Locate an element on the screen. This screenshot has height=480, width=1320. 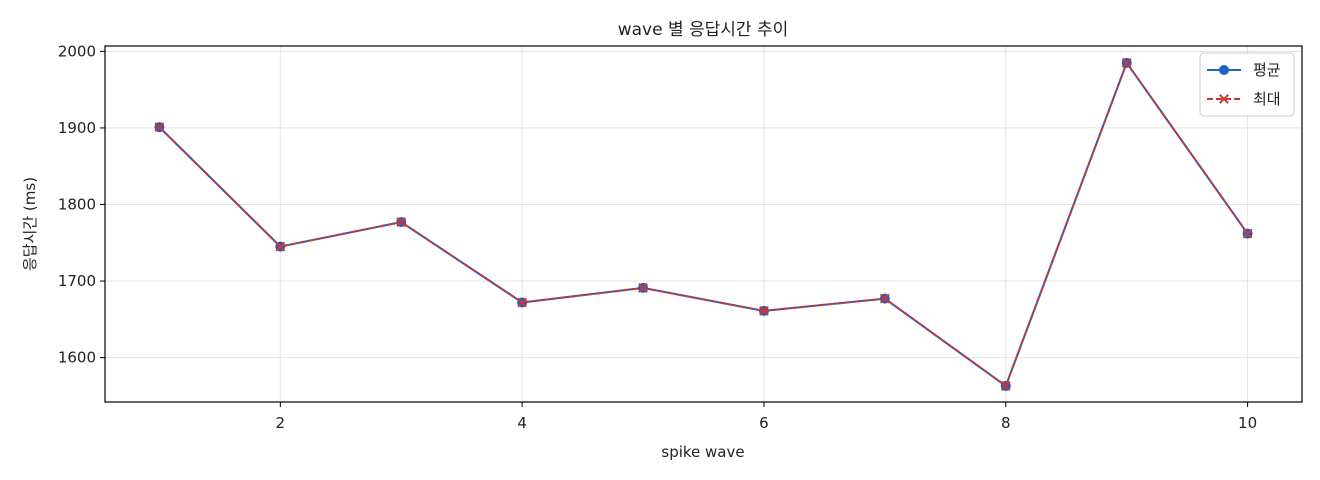
x-axis: 2 4 6 8 10 is located at coordinates (766, 417).